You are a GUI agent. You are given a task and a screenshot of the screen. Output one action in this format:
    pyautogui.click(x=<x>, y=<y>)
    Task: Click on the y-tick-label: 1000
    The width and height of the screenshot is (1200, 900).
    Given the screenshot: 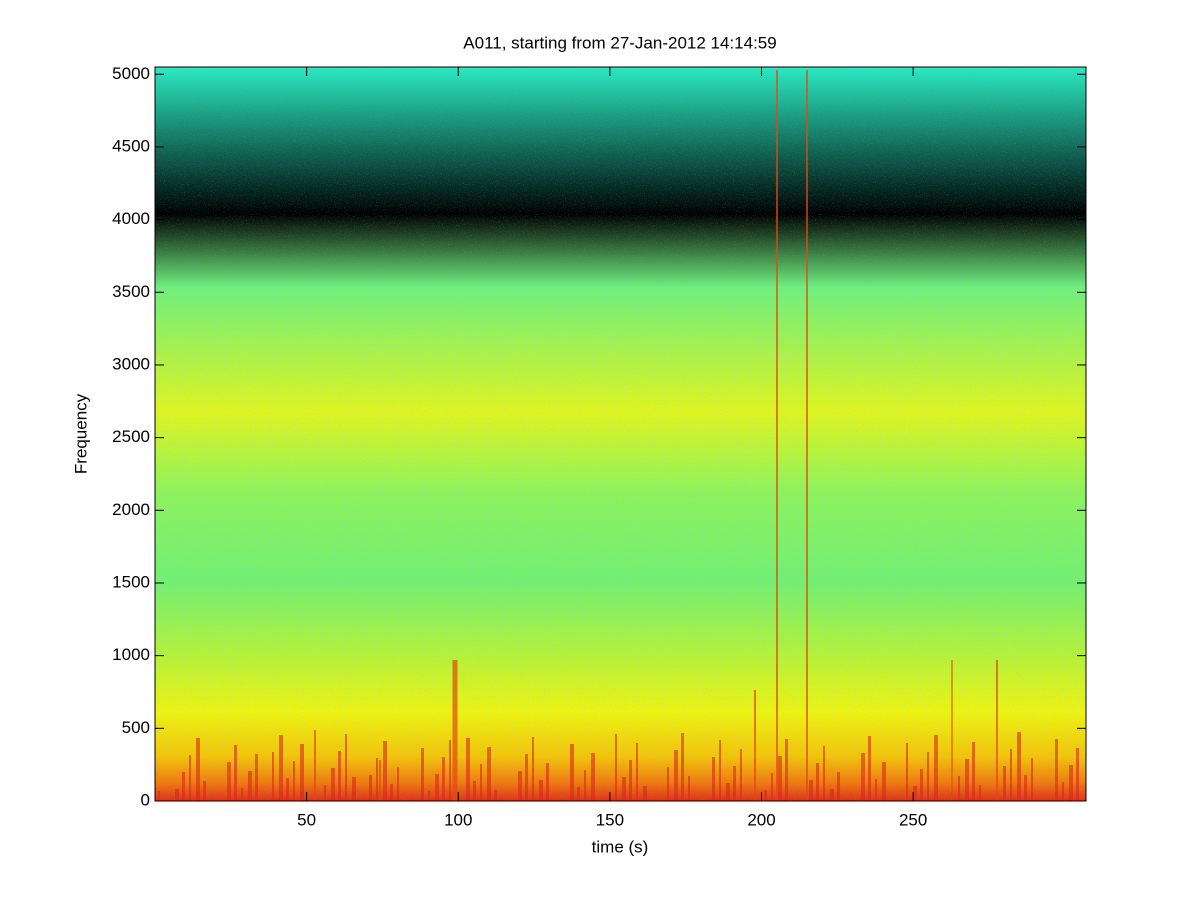 What is the action you would take?
    pyautogui.click(x=131, y=654)
    